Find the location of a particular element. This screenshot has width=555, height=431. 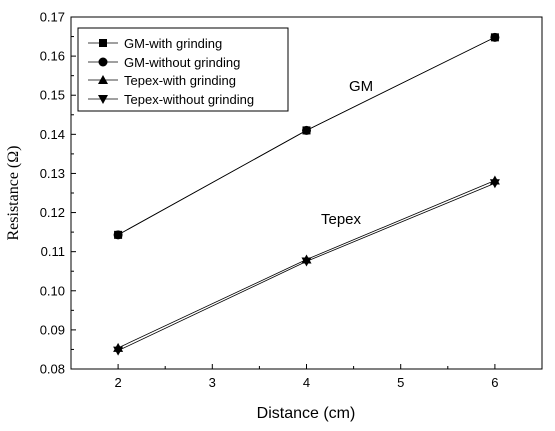

y-tick-label: 0.16 is located at coordinates (52, 56).